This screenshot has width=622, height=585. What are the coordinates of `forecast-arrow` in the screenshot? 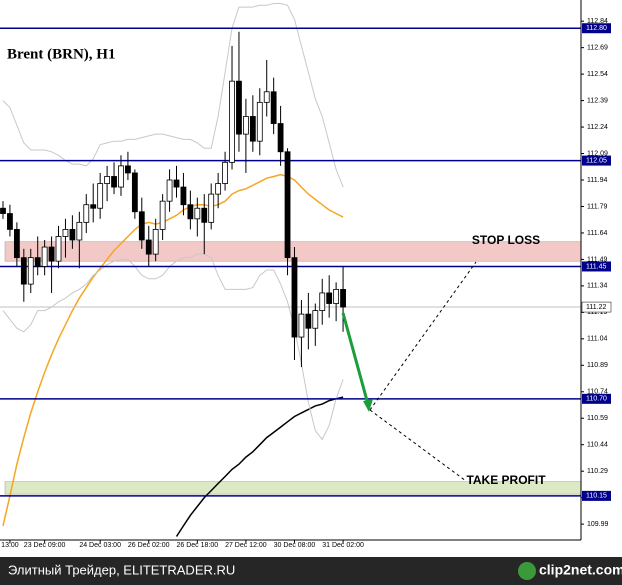 It's located at (356, 360).